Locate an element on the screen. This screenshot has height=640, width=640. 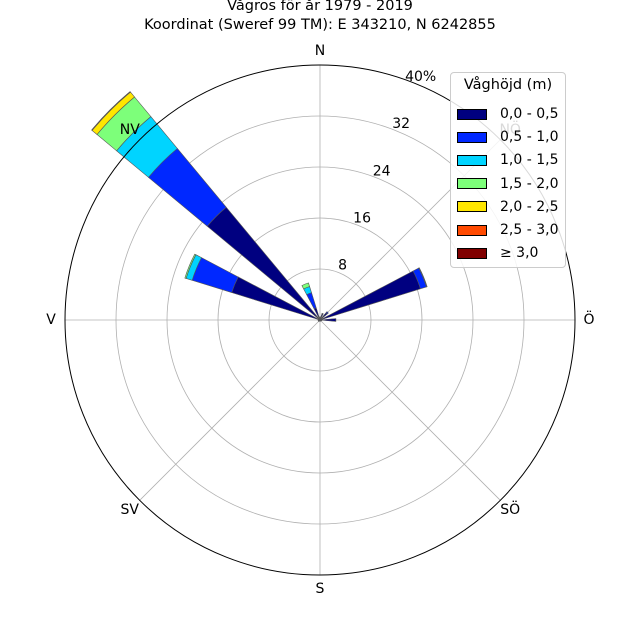
legend-item-1: 0,0 - 0,5 is located at coordinates (507, 114).